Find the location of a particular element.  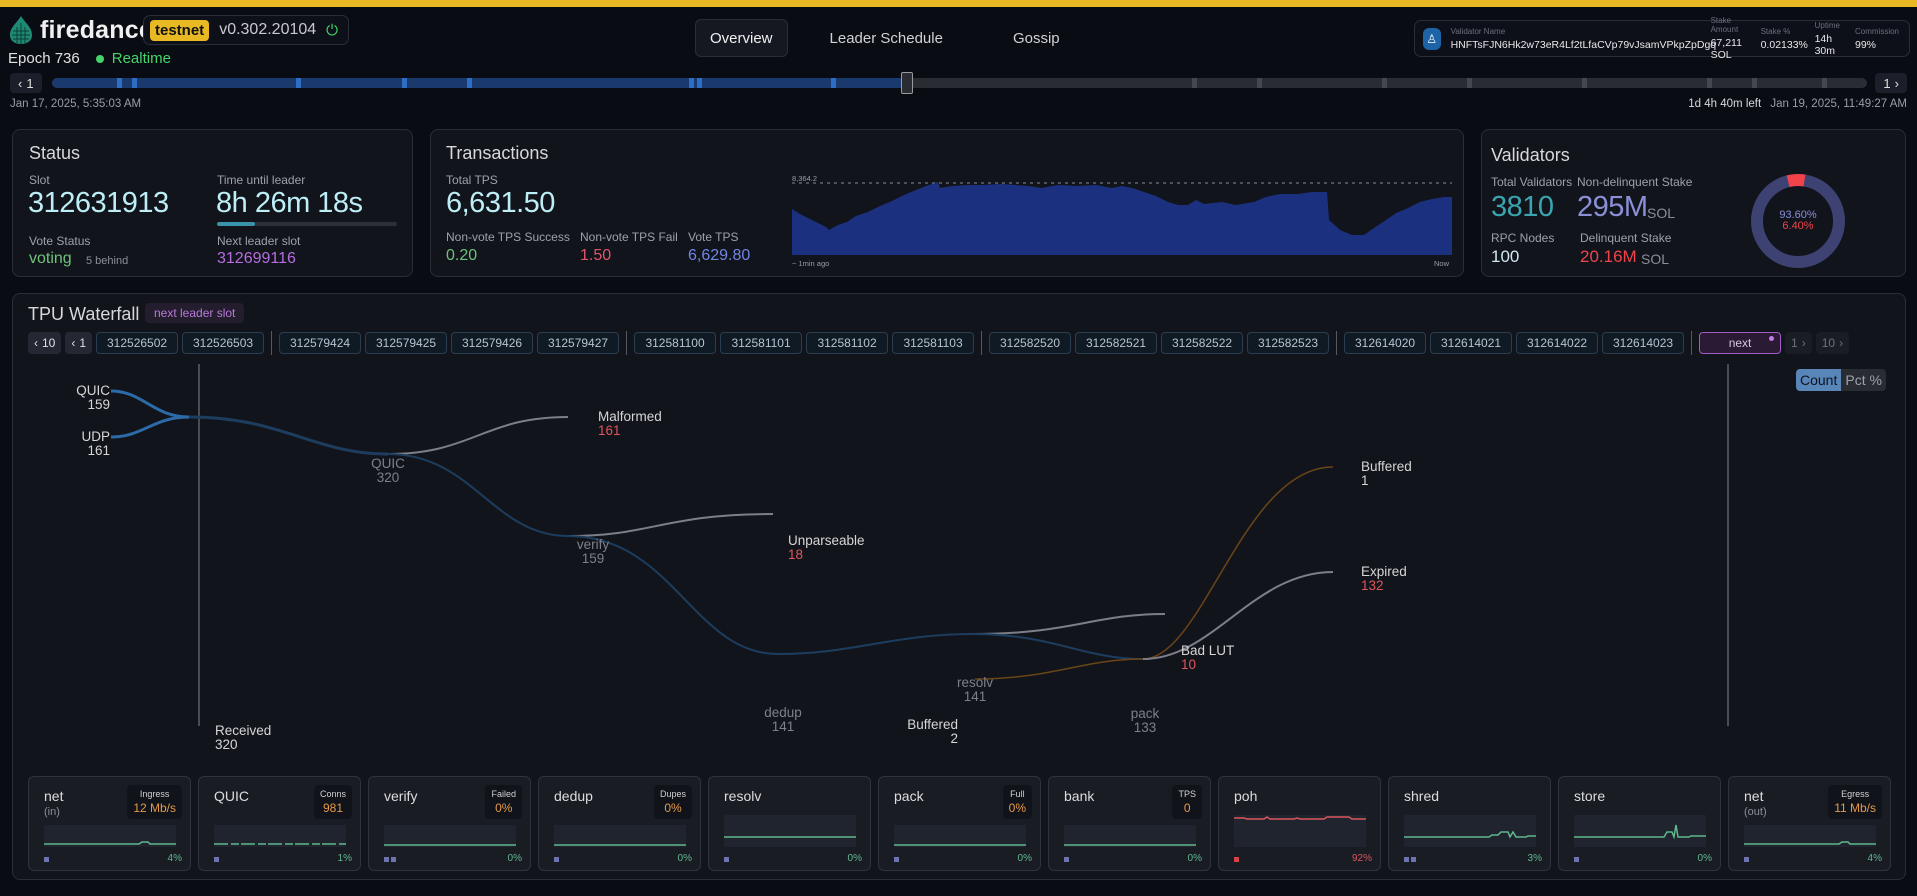

toggle-pct: Pct % is located at coordinates (1863, 380).